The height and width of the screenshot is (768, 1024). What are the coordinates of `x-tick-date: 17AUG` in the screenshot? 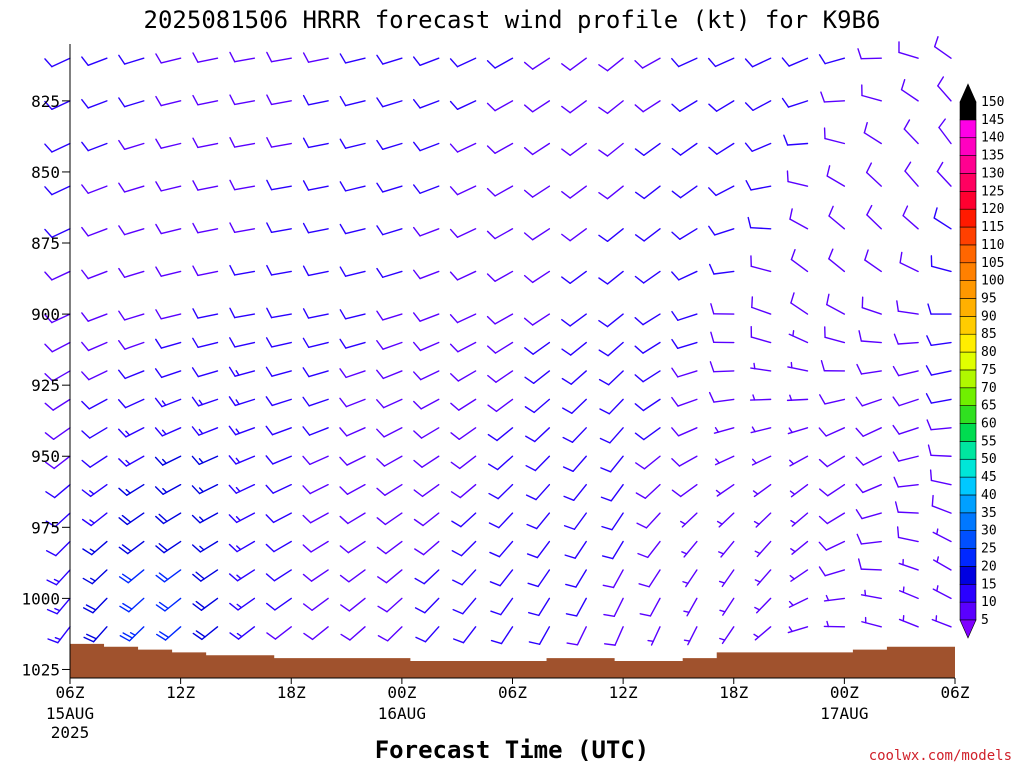 It's located at (844, 713).